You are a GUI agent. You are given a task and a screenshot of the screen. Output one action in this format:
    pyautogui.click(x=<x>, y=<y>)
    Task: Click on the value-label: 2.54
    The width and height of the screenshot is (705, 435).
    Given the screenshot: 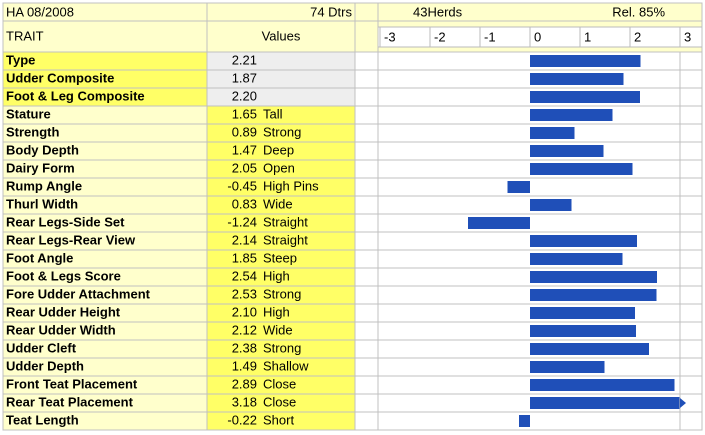 What is the action you would take?
    pyautogui.click(x=244, y=275)
    